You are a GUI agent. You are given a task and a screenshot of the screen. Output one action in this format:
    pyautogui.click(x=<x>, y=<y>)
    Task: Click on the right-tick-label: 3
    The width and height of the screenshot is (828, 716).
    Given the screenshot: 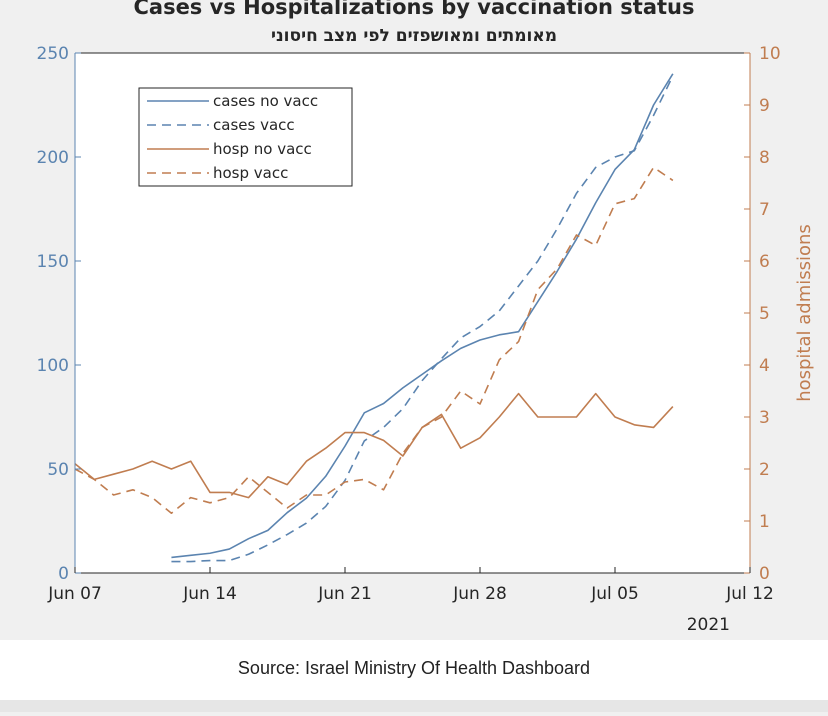 What is the action you would take?
    pyautogui.click(x=764, y=418)
    